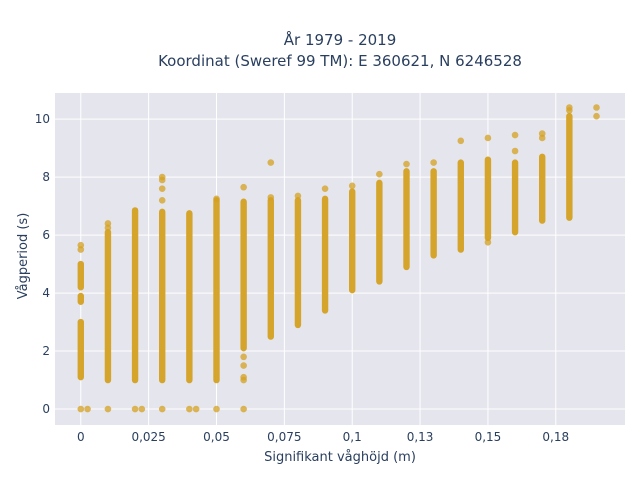 The height and width of the screenshot is (480, 640). Describe the element at coordinates (148, 437) in the screenshot. I see `x-tick-label: 0,025` at that location.